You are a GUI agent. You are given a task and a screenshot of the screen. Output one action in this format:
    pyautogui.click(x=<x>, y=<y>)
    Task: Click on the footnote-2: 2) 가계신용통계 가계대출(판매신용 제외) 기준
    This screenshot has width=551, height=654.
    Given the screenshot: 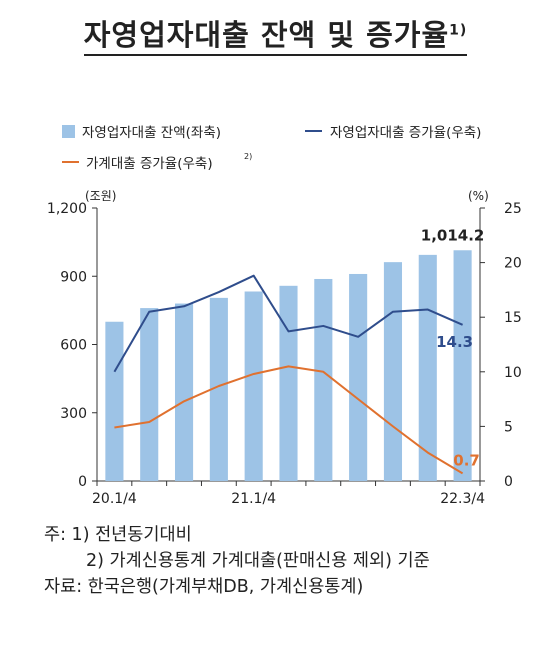 What is the action you would take?
    pyautogui.click(x=258, y=561)
    